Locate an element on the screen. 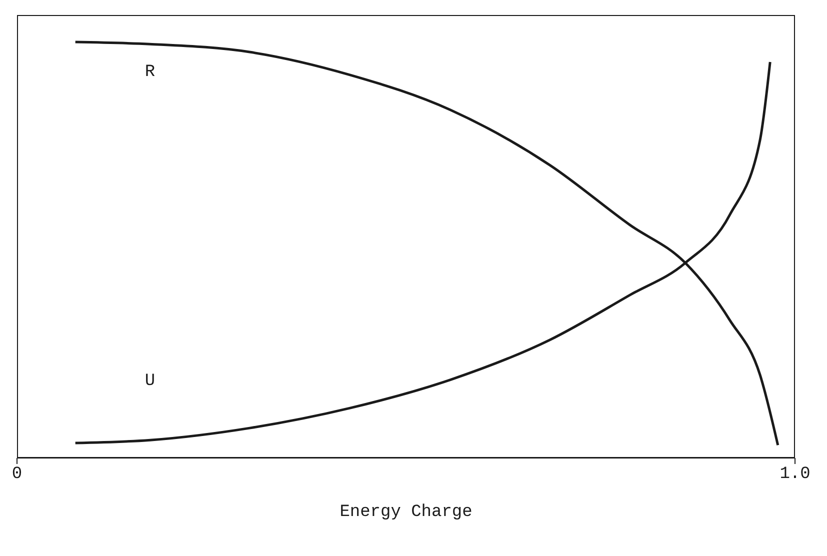 This screenshot has width=827, height=556. x-axis-title: Energy Charge is located at coordinates (406, 512).